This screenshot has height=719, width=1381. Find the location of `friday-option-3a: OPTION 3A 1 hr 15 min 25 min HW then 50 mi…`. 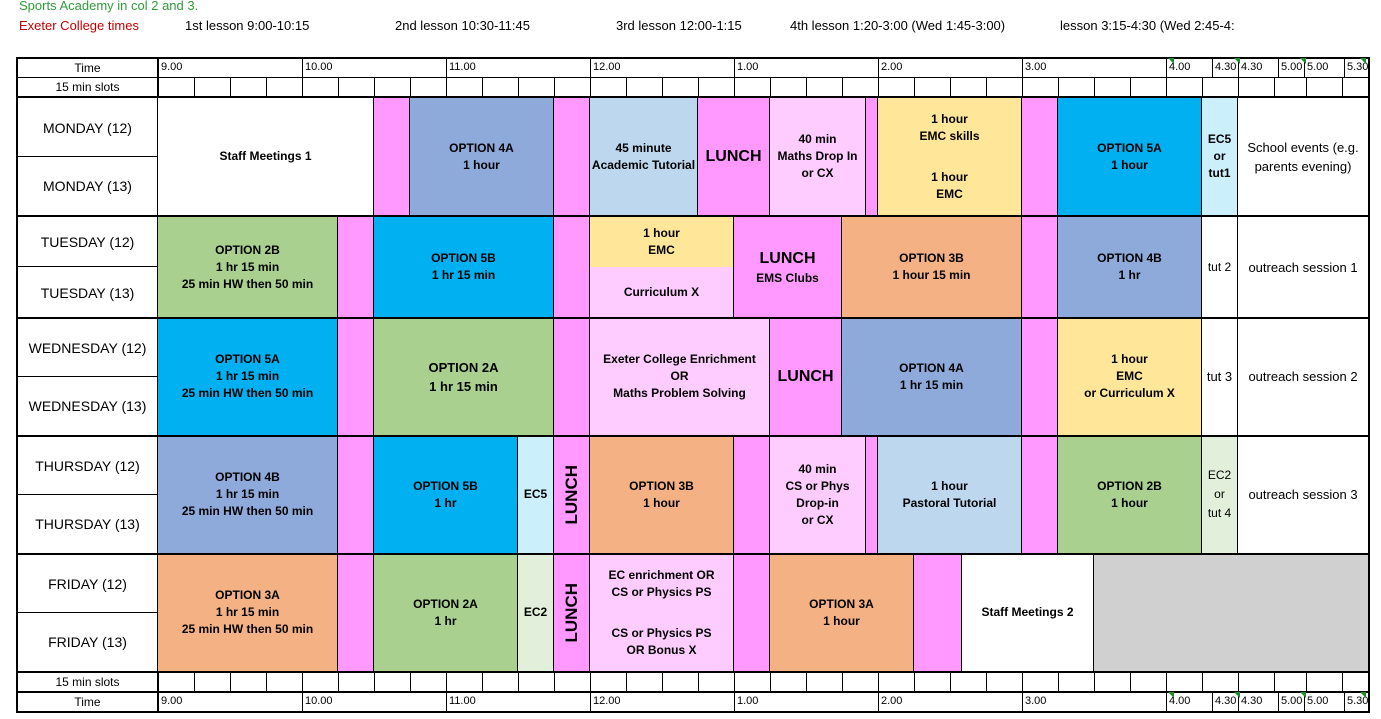

friday-option-3a: OPTION 3A 1 hr 15 min 25 min HW then 50 mi… is located at coordinates (248, 612).